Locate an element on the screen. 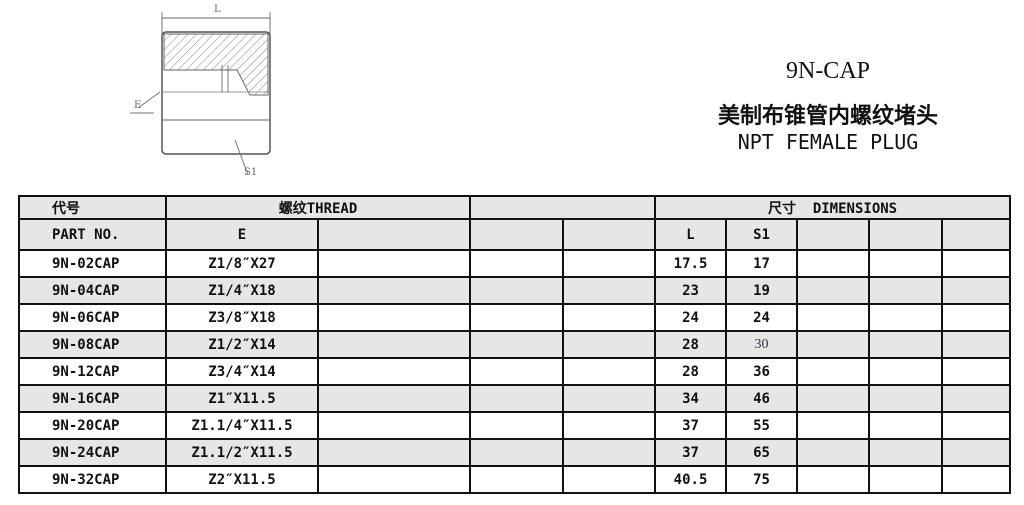  l-cell: 17.5 is located at coordinates (691, 263).